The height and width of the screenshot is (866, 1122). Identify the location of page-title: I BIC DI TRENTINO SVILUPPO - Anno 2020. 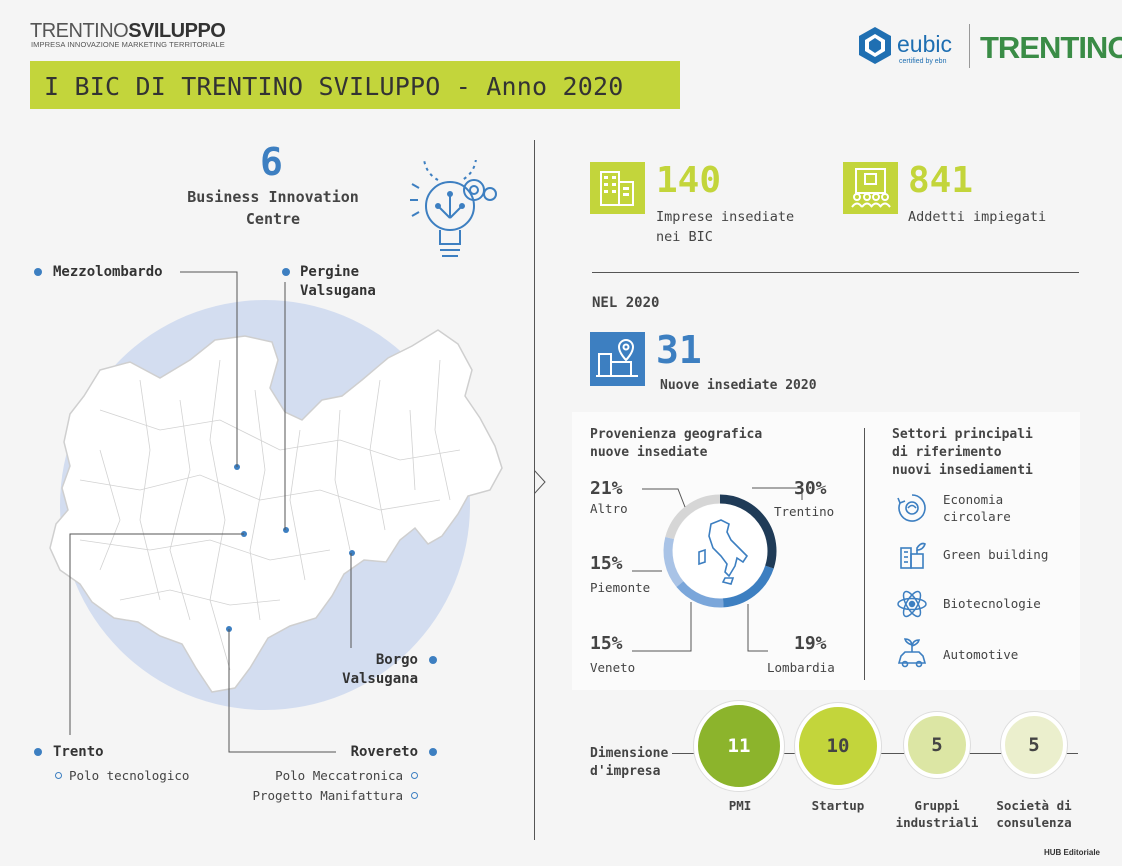
(334, 86).